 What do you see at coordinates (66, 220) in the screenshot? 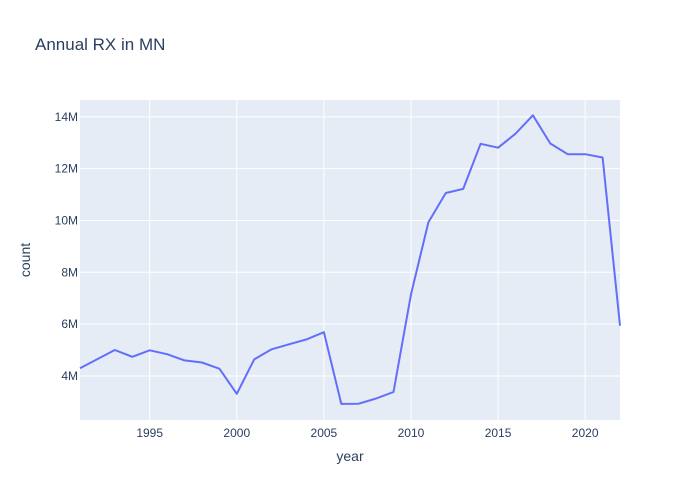
I see `y-tick-label: 10M` at bounding box center [66, 220].